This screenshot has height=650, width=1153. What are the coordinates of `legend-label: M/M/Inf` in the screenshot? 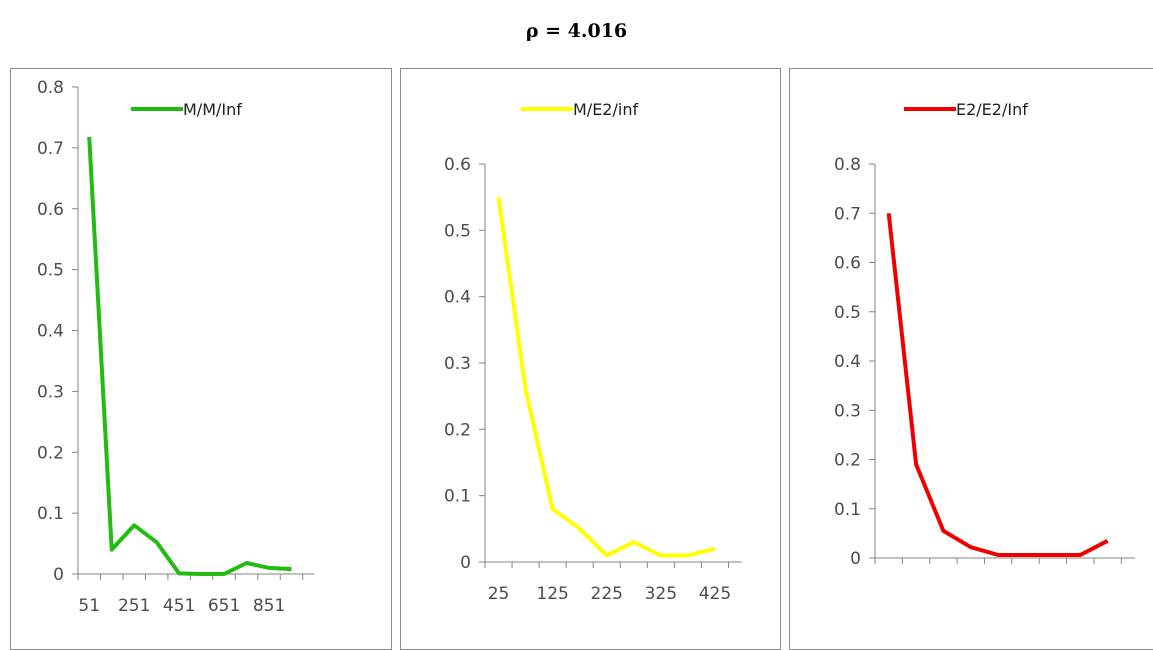 It's located at (212, 109).